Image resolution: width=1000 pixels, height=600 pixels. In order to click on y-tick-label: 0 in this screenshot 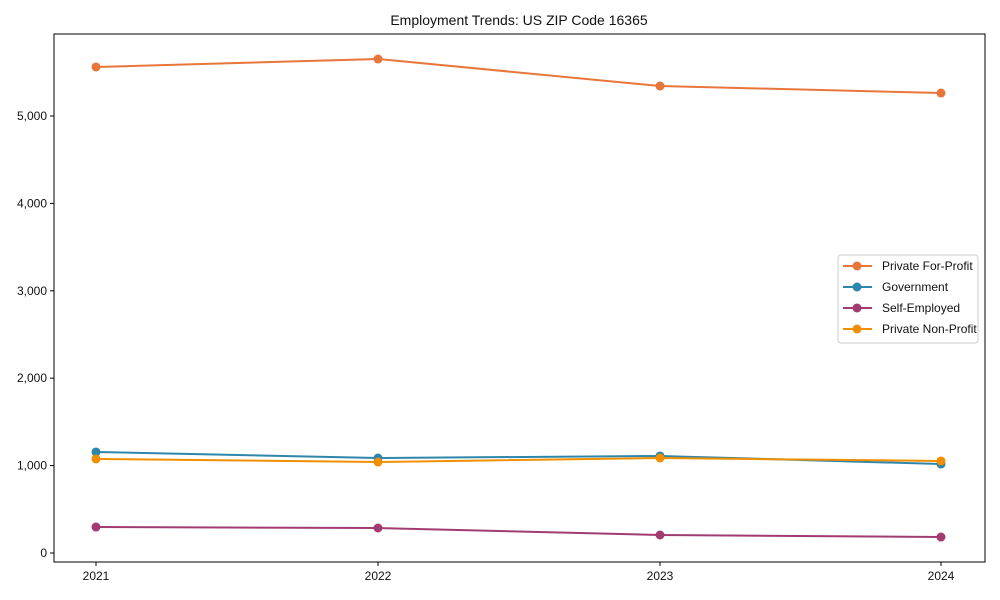, I will do `click(43, 553)`.